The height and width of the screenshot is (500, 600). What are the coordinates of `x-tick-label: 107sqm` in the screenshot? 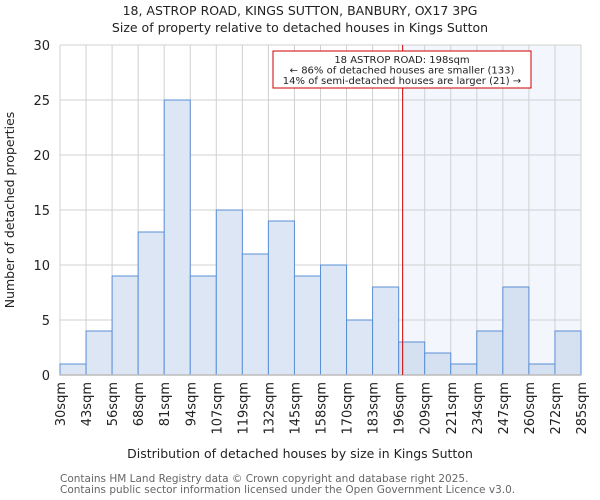 It's located at (217, 408).